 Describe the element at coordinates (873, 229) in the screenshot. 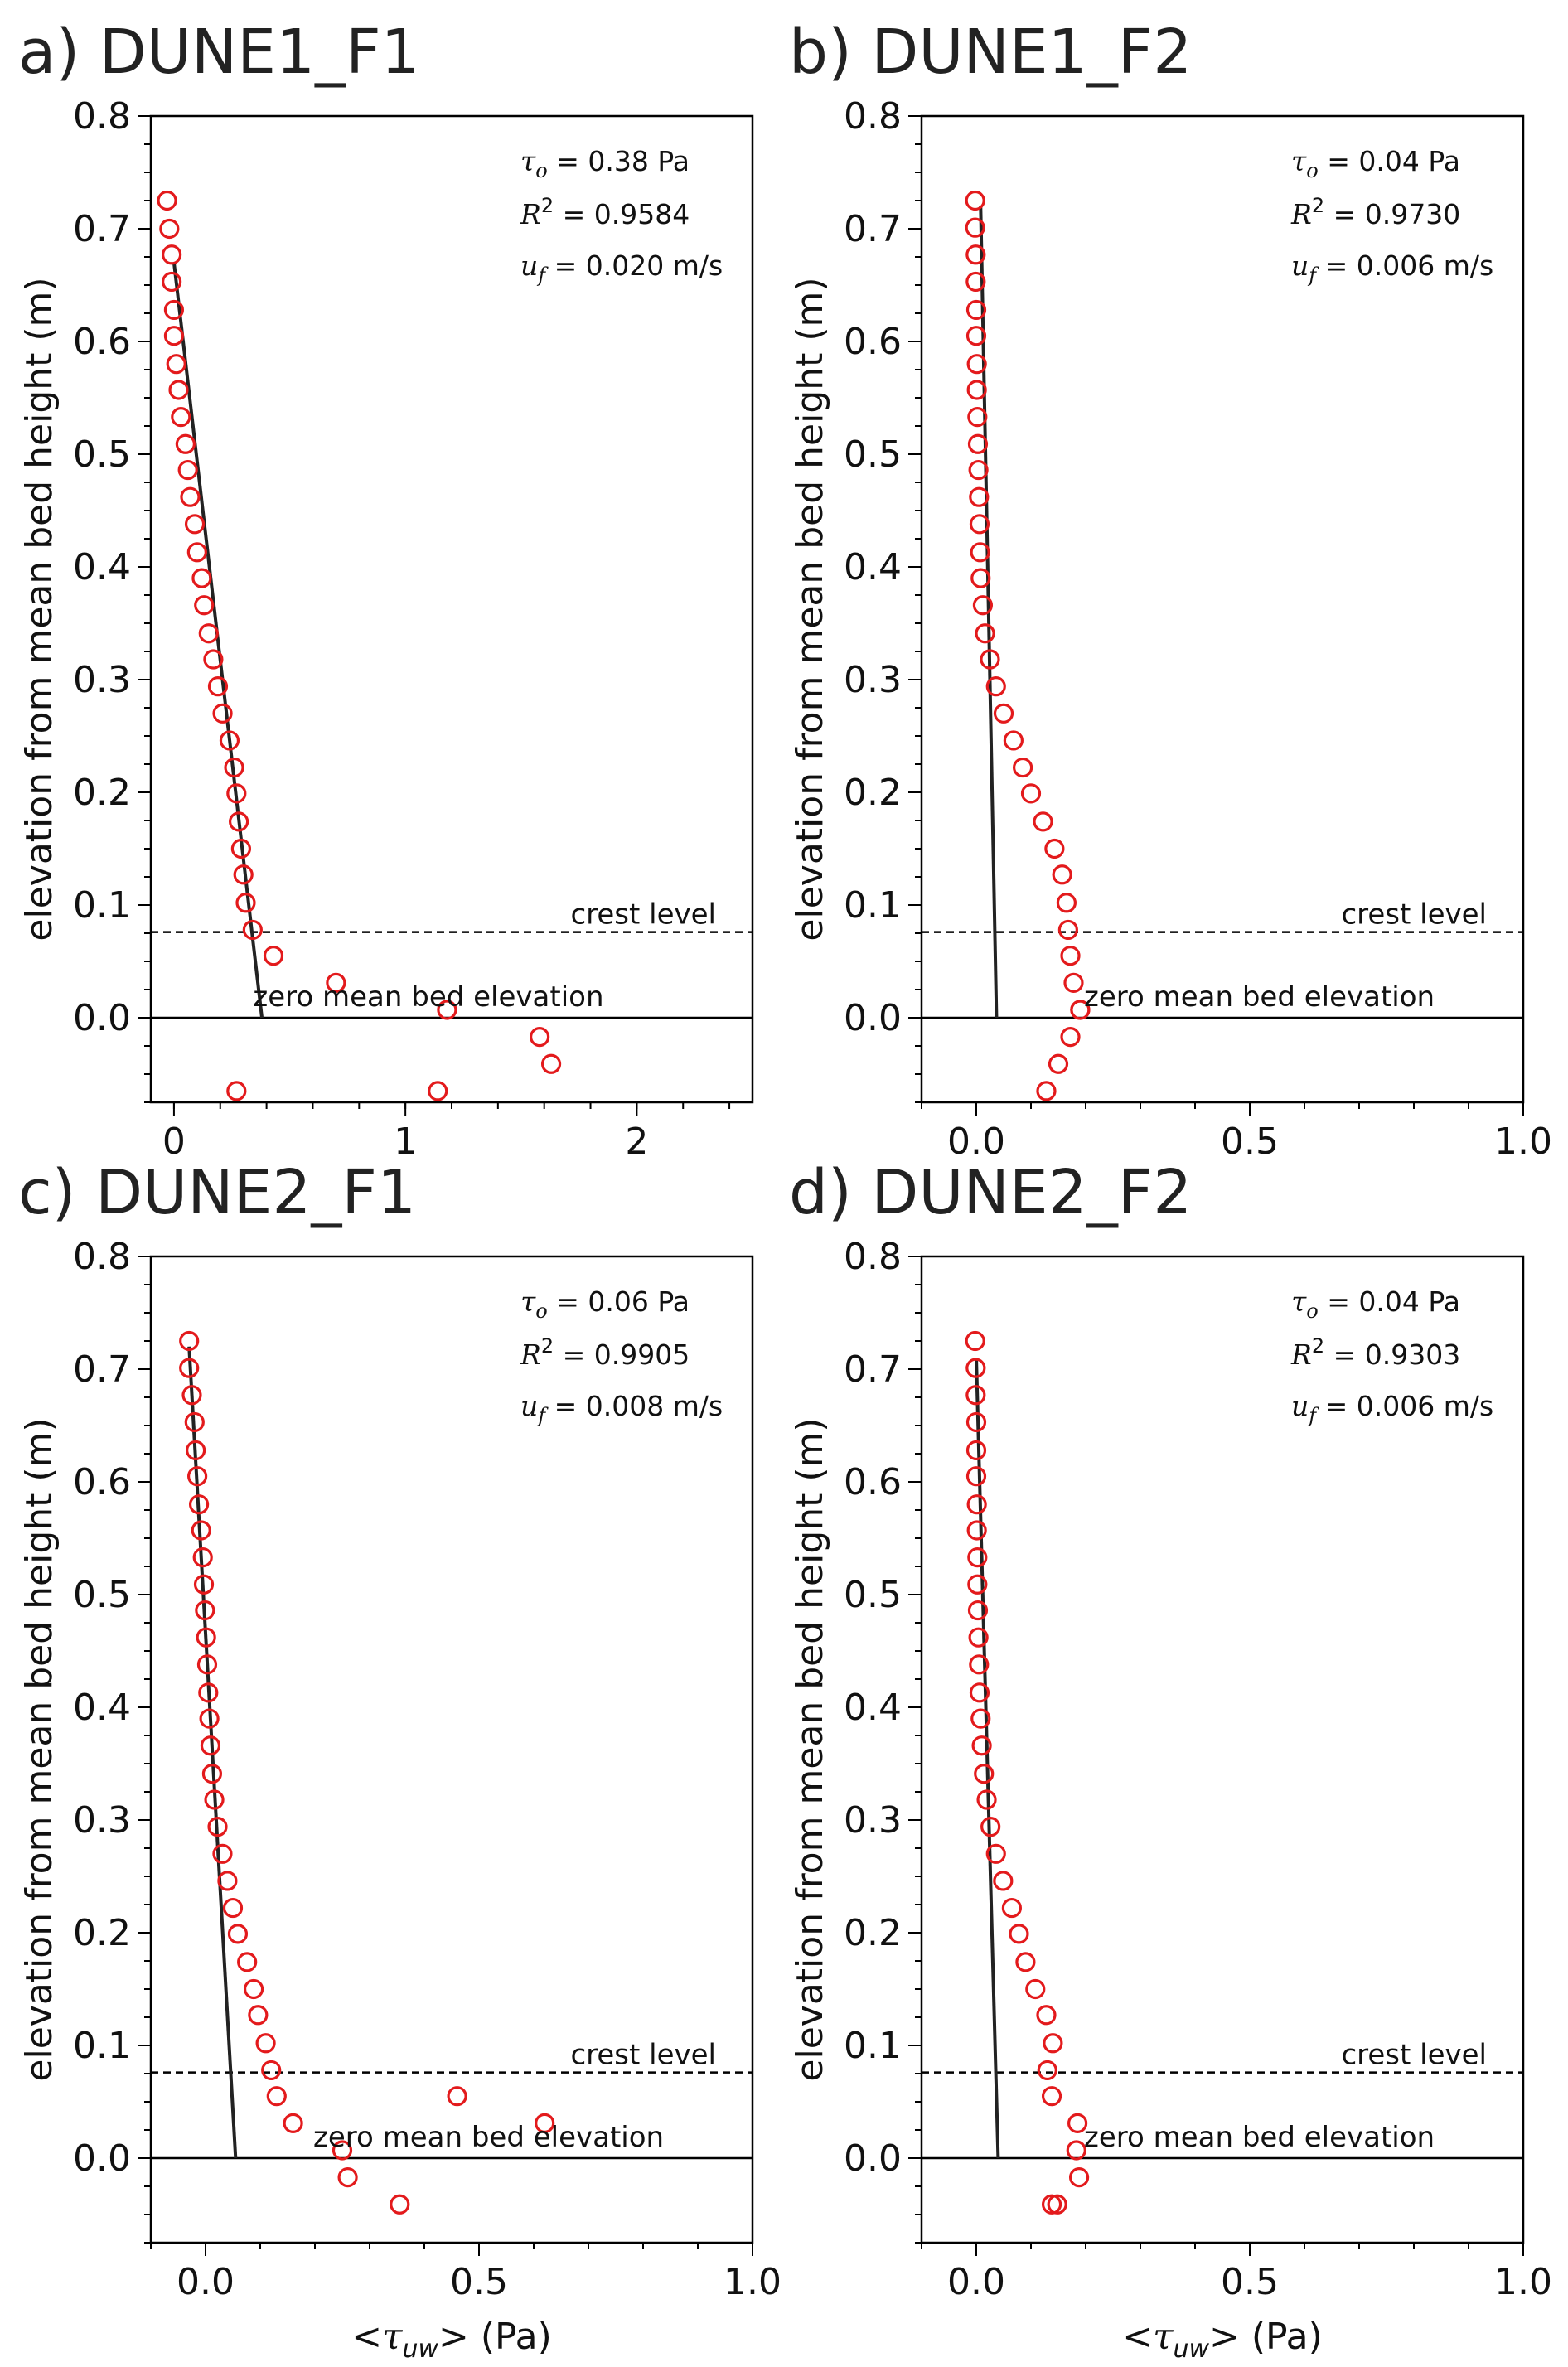

I see `y-tick-label: 0.7` at that location.